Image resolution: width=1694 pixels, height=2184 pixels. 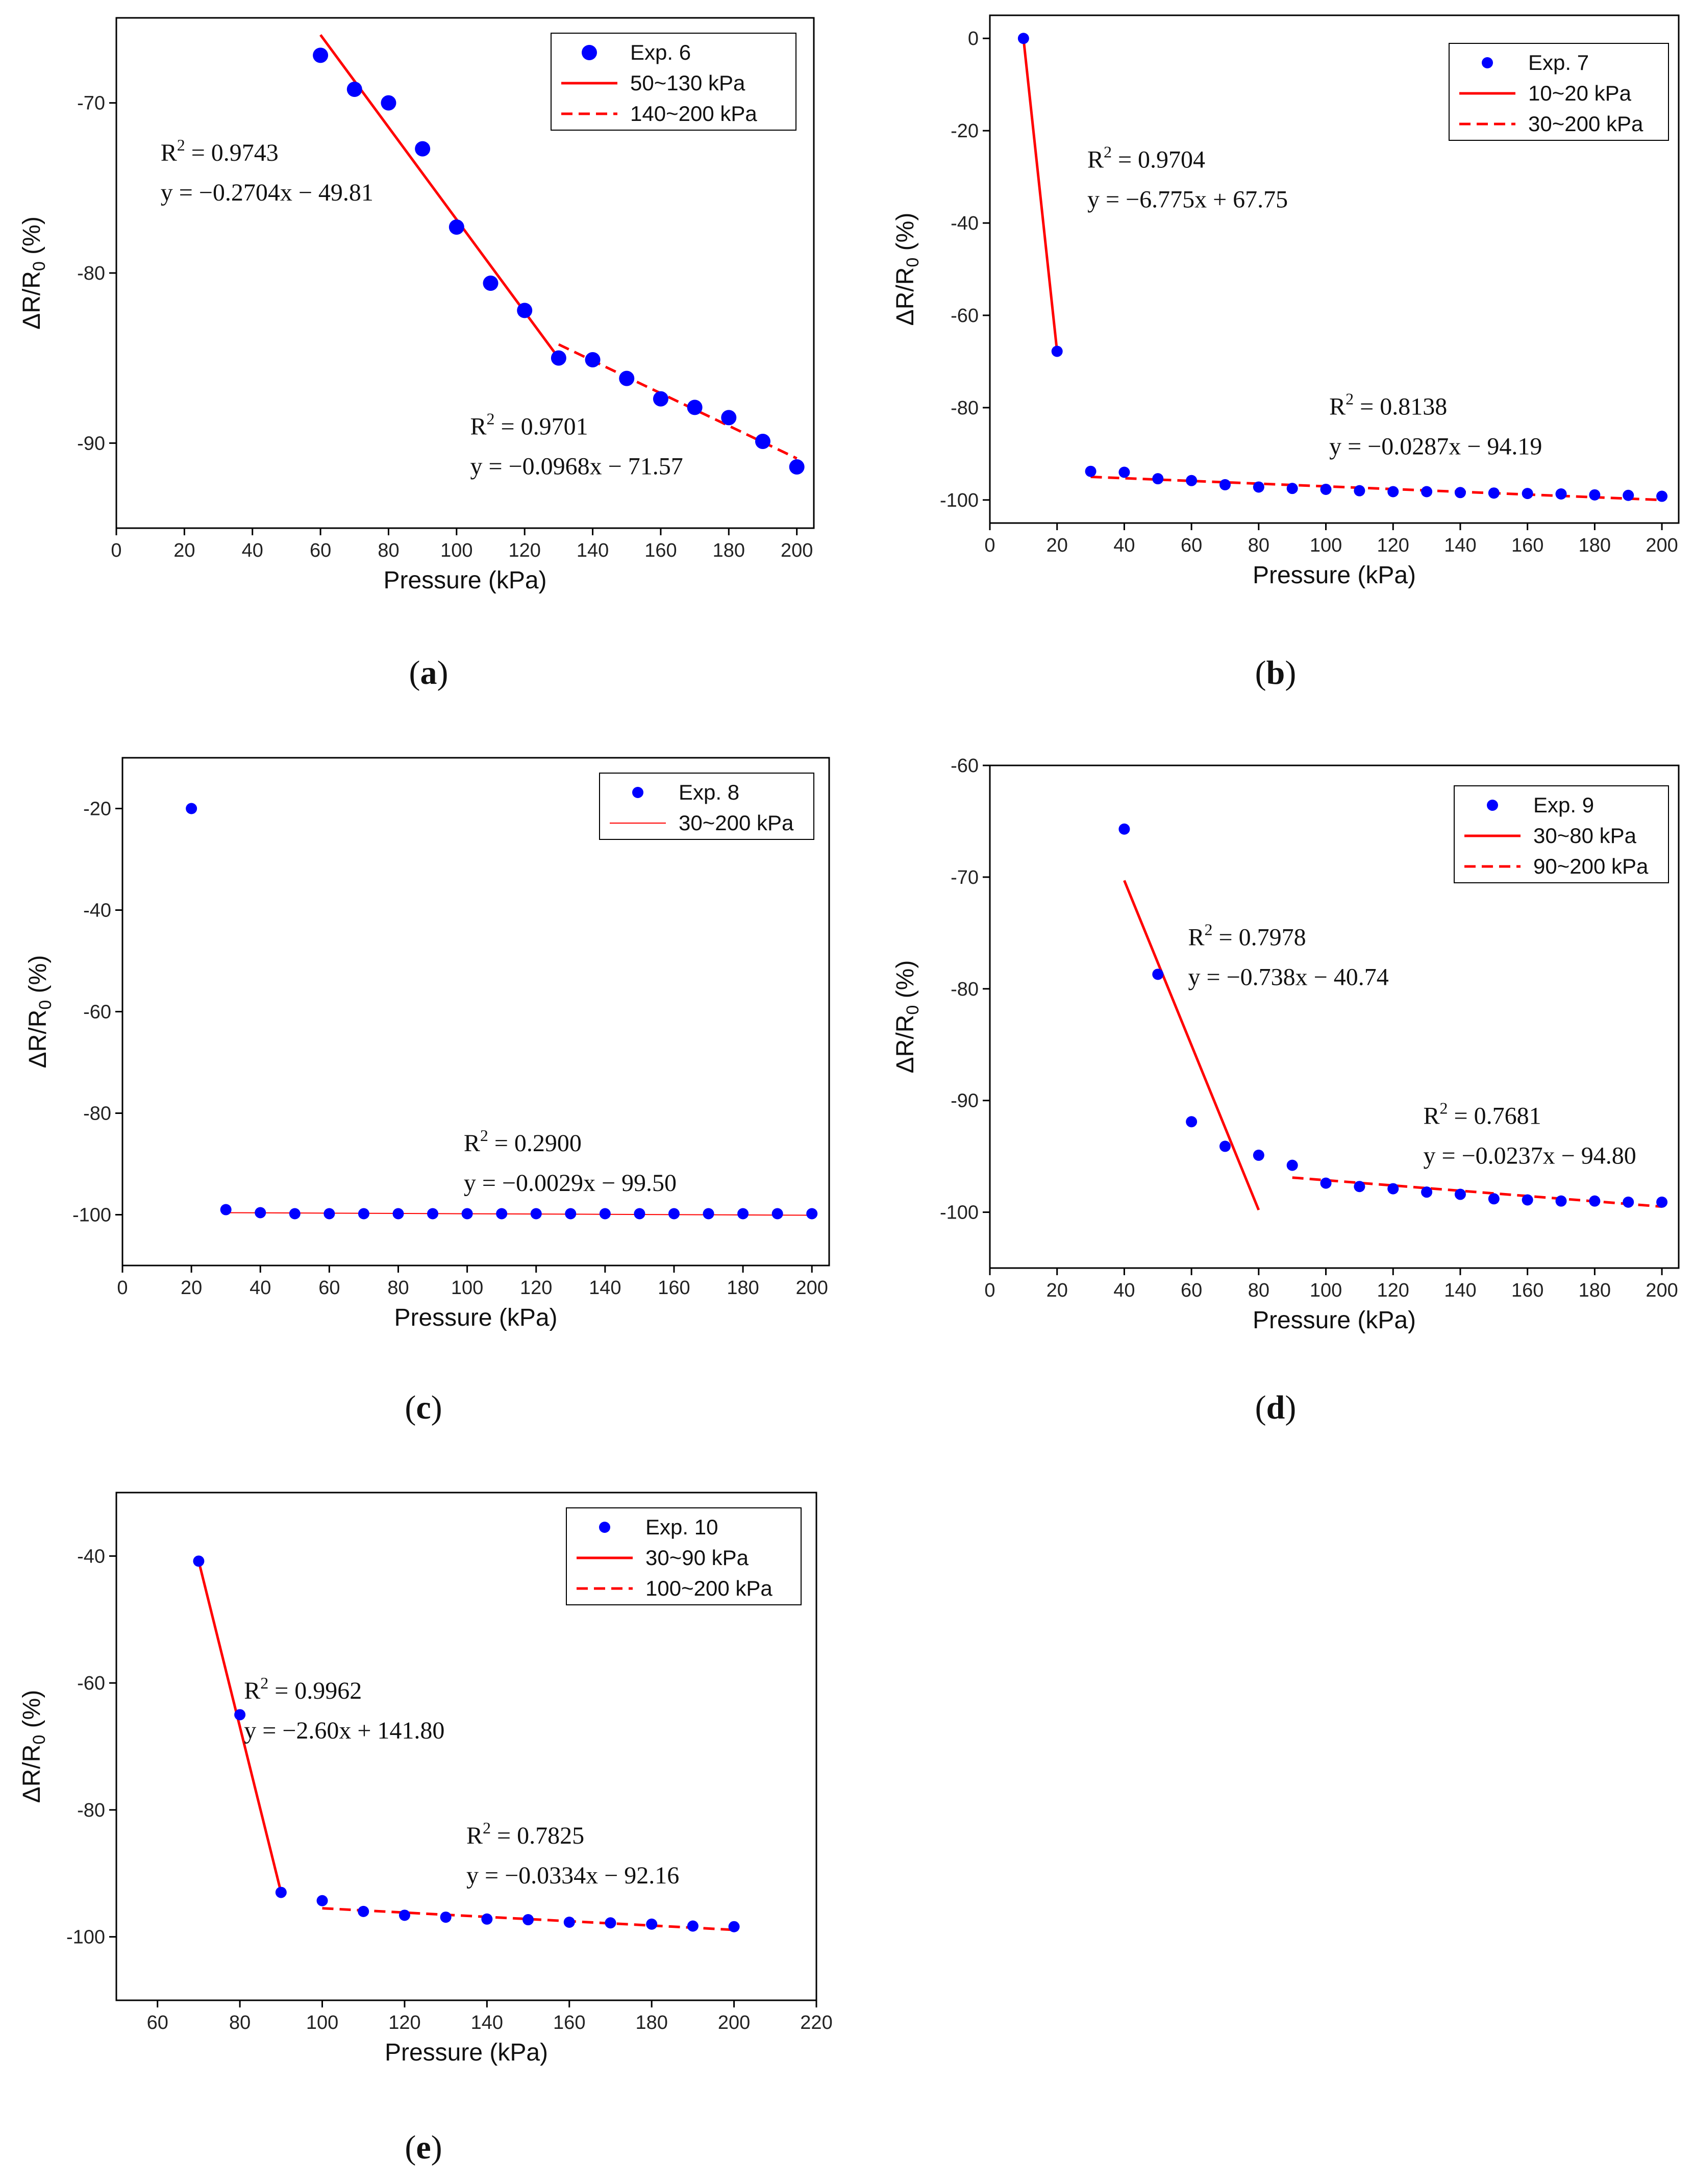 What do you see at coordinates (1482, 1114) in the screenshot?
I see `r2-annotation: R2 = 0.7681` at bounding box center [1482, 1114].